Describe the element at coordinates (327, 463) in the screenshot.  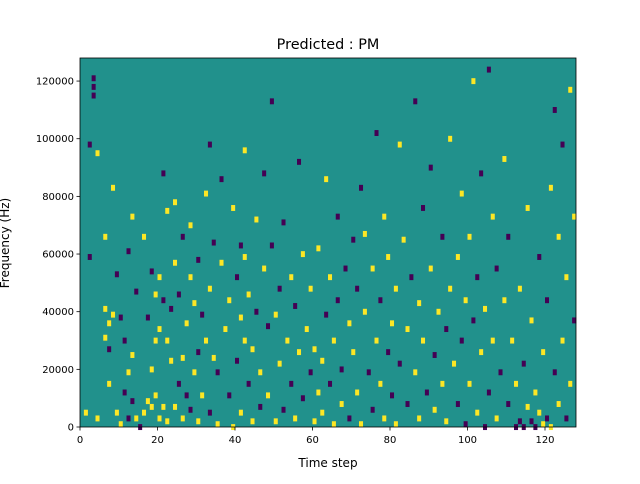
I see `x-axis-label: Time step` at that location.